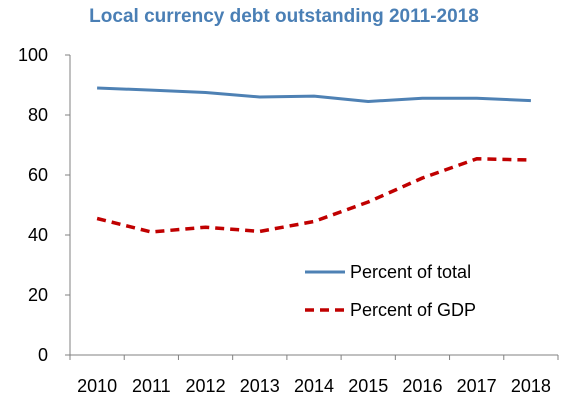 This screenshot has height=396, width=568. What do you see at coordinates (477, 386) in the screenshot?
I see `x-tick-label: 2017` at bounding box center [477, 386].